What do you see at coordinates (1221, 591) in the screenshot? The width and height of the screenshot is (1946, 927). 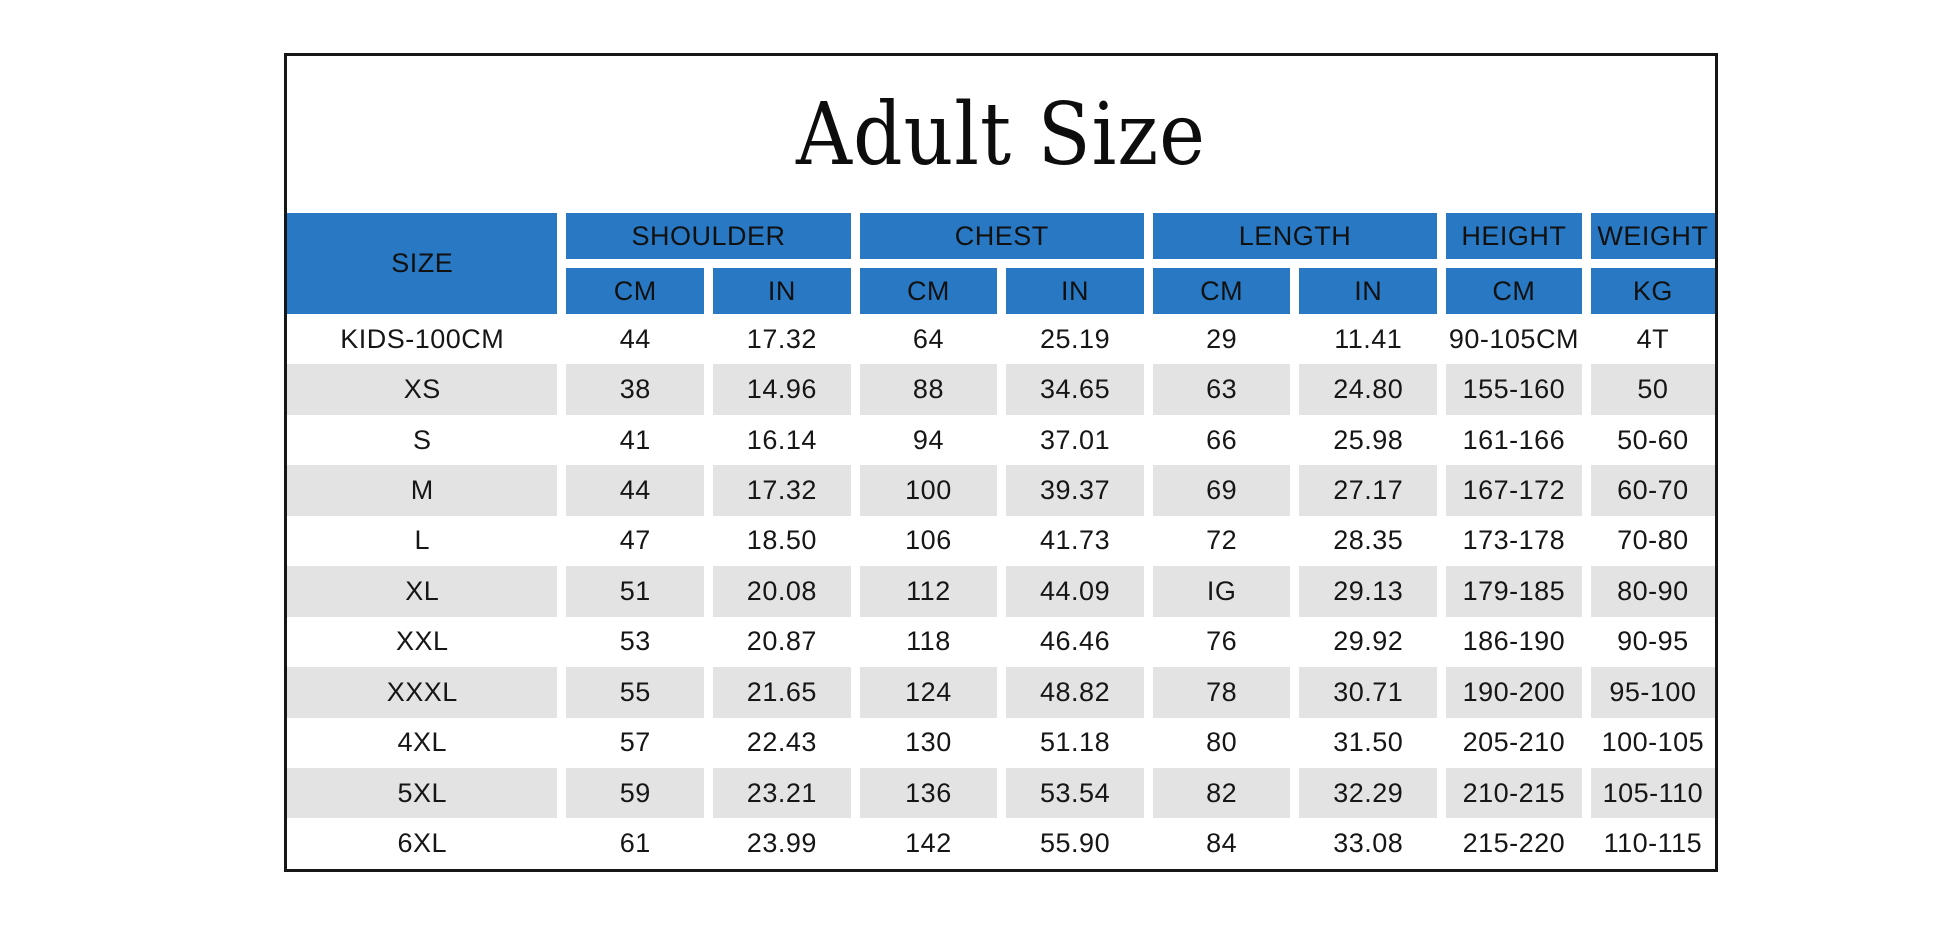 I see `value-cell: IG` at bounding box center [1221, 591].